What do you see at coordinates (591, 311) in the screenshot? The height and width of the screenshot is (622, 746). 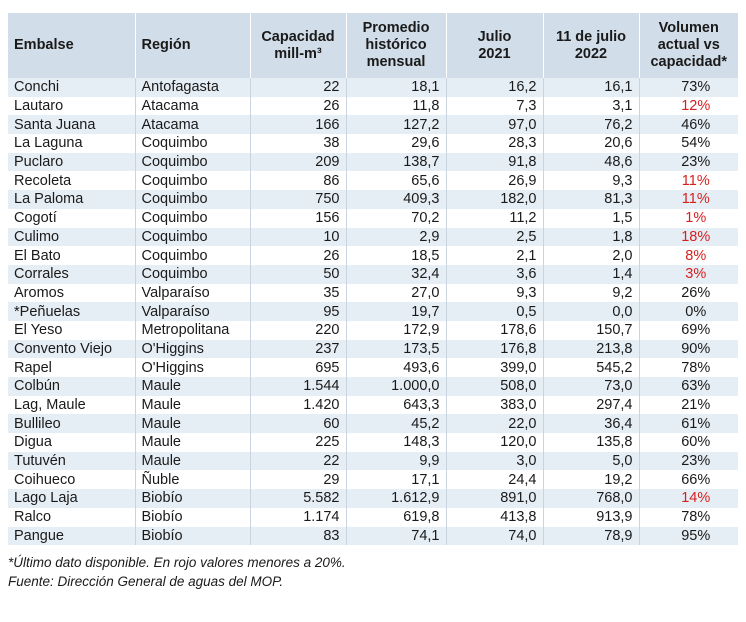 I see `cell-julio2022: 0,0` at bounding box center [591, 311].